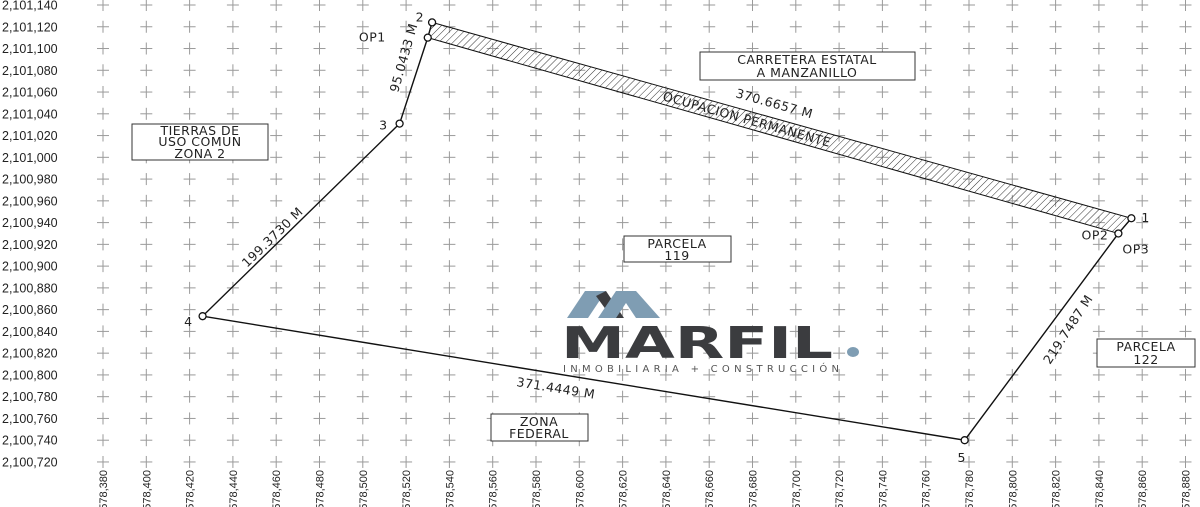 Image resolution: width=1200 pixels, height=507 pixels. I want to click on x-tick-label: 578,460, so click(277, 488).